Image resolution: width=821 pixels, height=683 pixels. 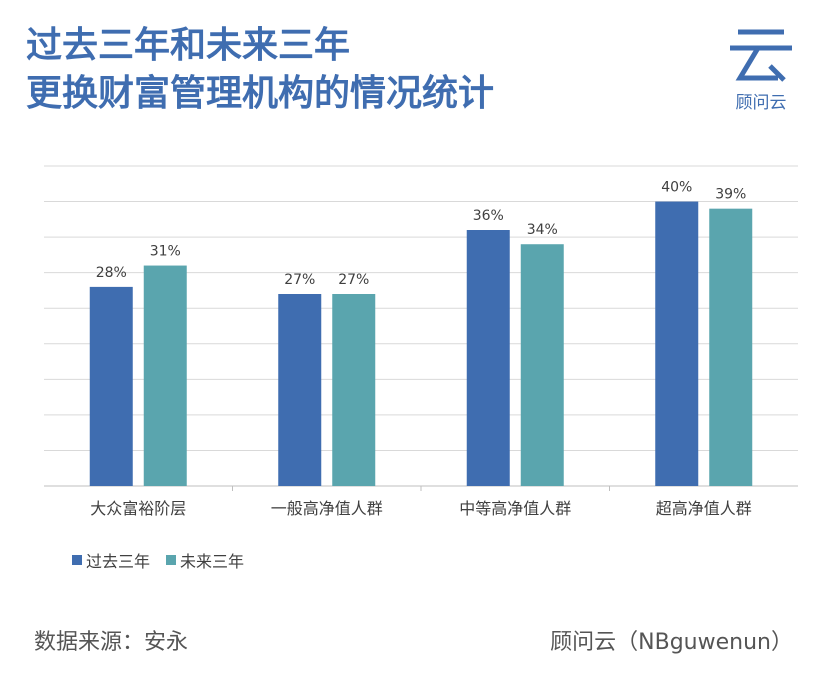 What do you see at coordinates (671, 642) in the screenshot?
I see `brand-credit: 顾问云（NBguwenun）` at bounding box center [671, 642].